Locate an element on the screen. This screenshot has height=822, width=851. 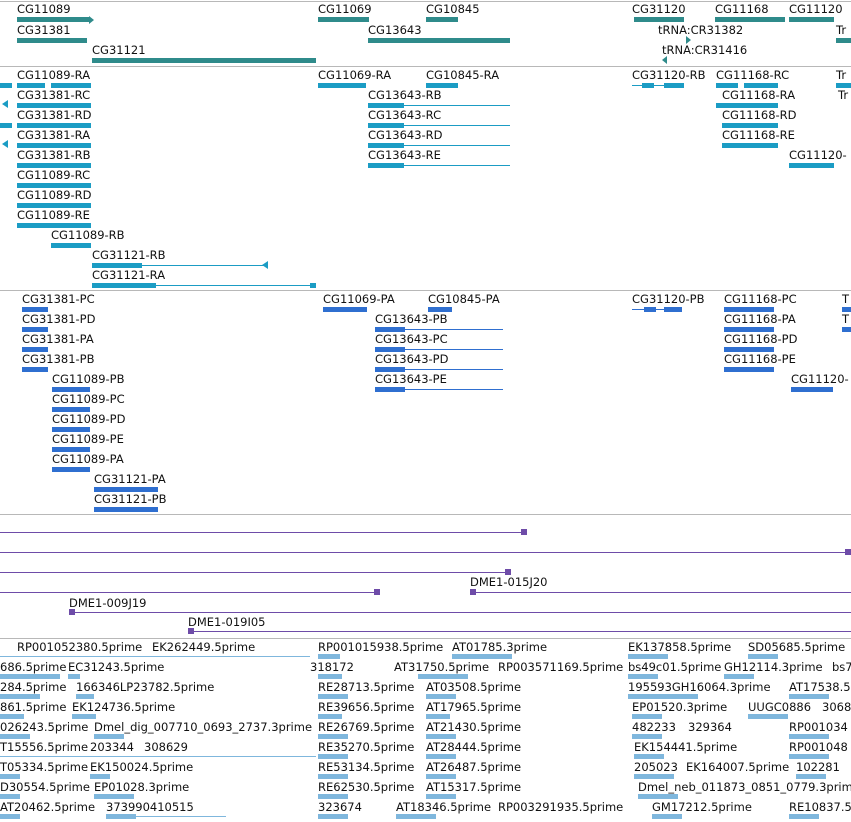
polypeptide-label: CG13643-PB is located at coordinates (411, 319).